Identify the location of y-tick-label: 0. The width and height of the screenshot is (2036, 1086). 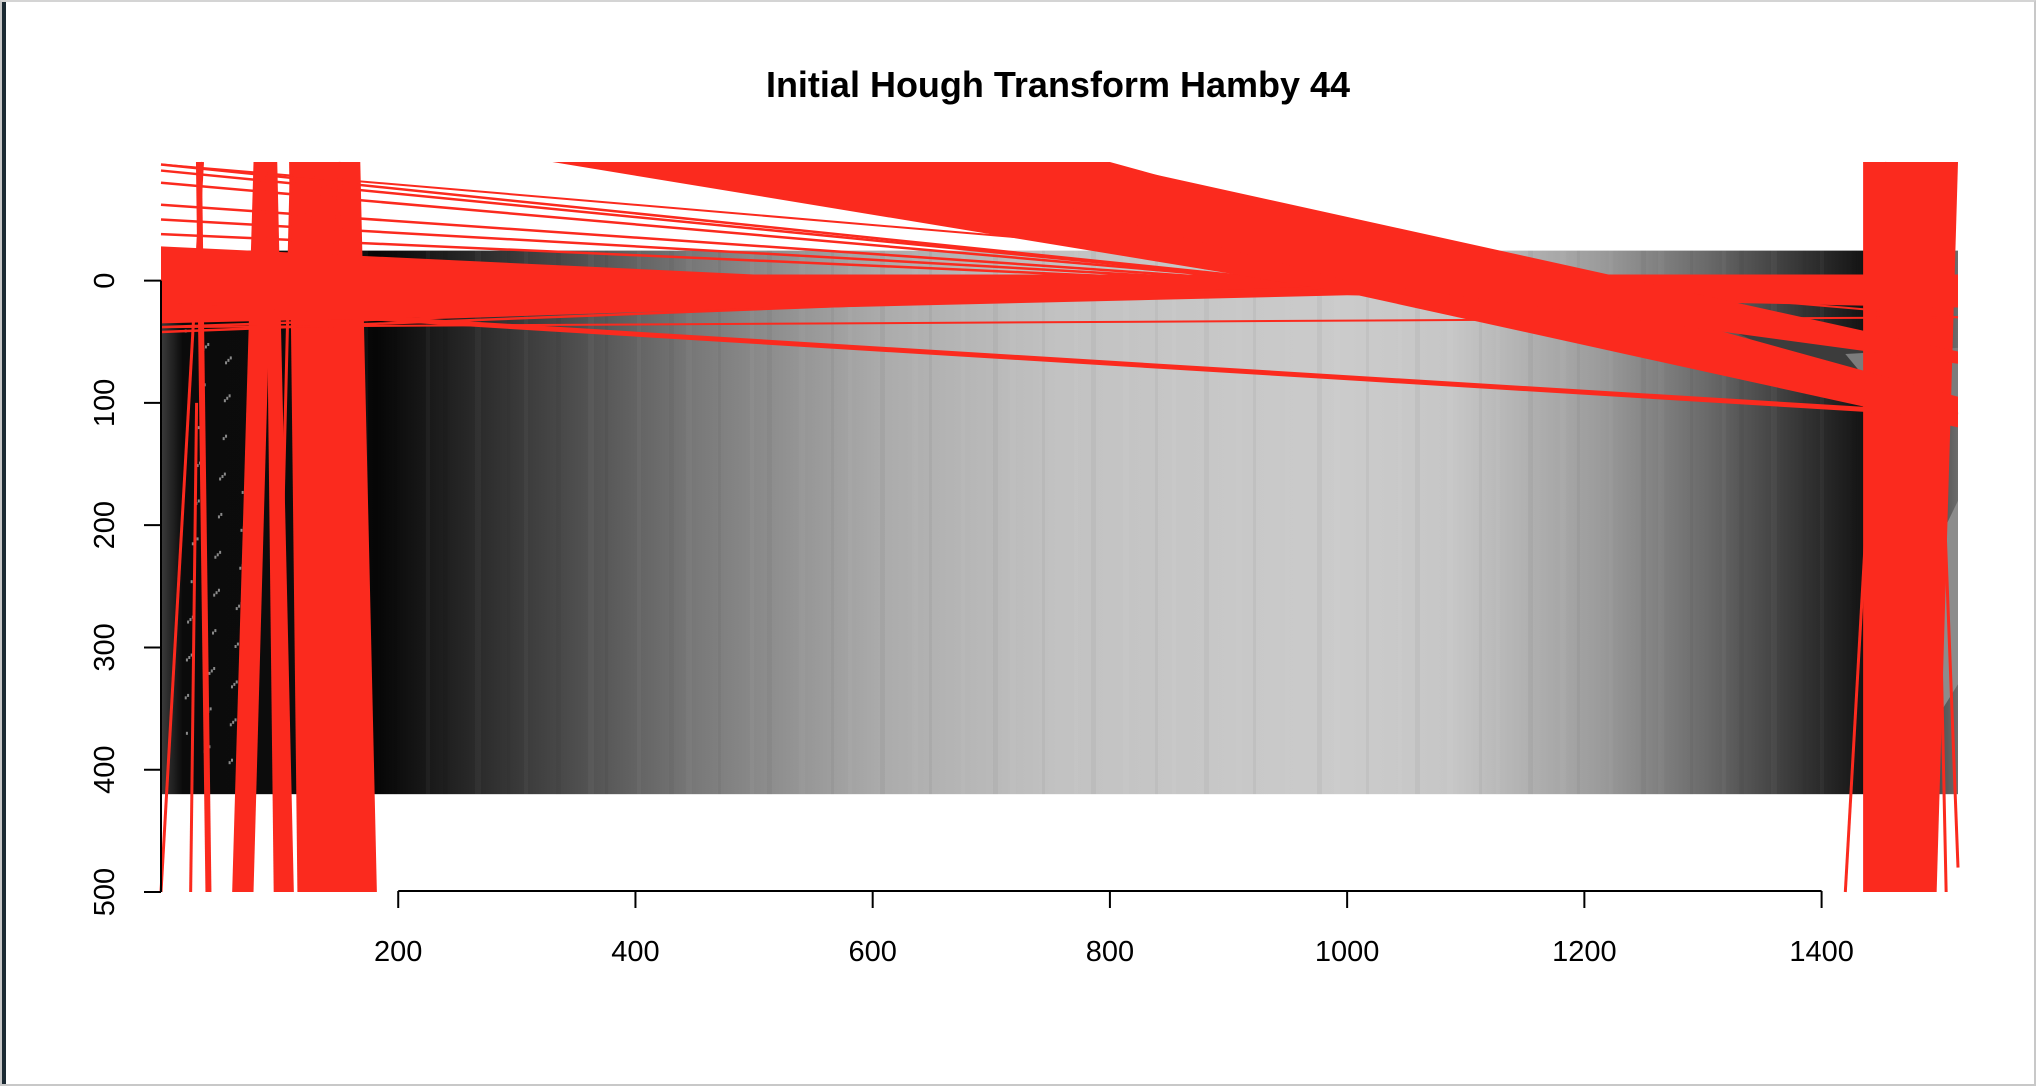
(105, 281).